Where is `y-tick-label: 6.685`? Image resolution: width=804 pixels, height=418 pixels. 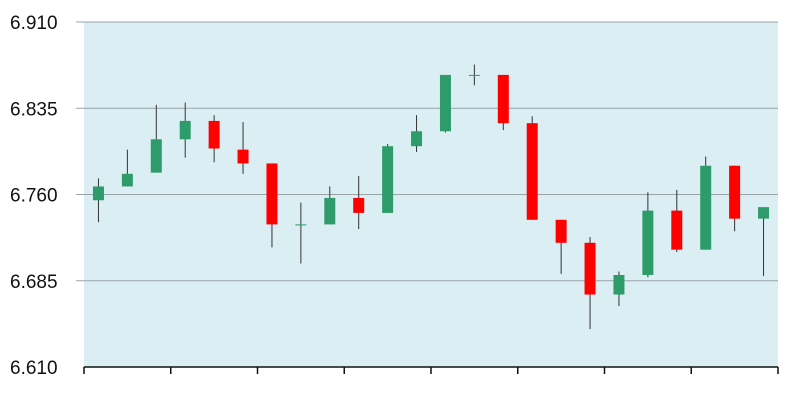 y-tick-label: 6.685 is located at coordinates (34, 282).